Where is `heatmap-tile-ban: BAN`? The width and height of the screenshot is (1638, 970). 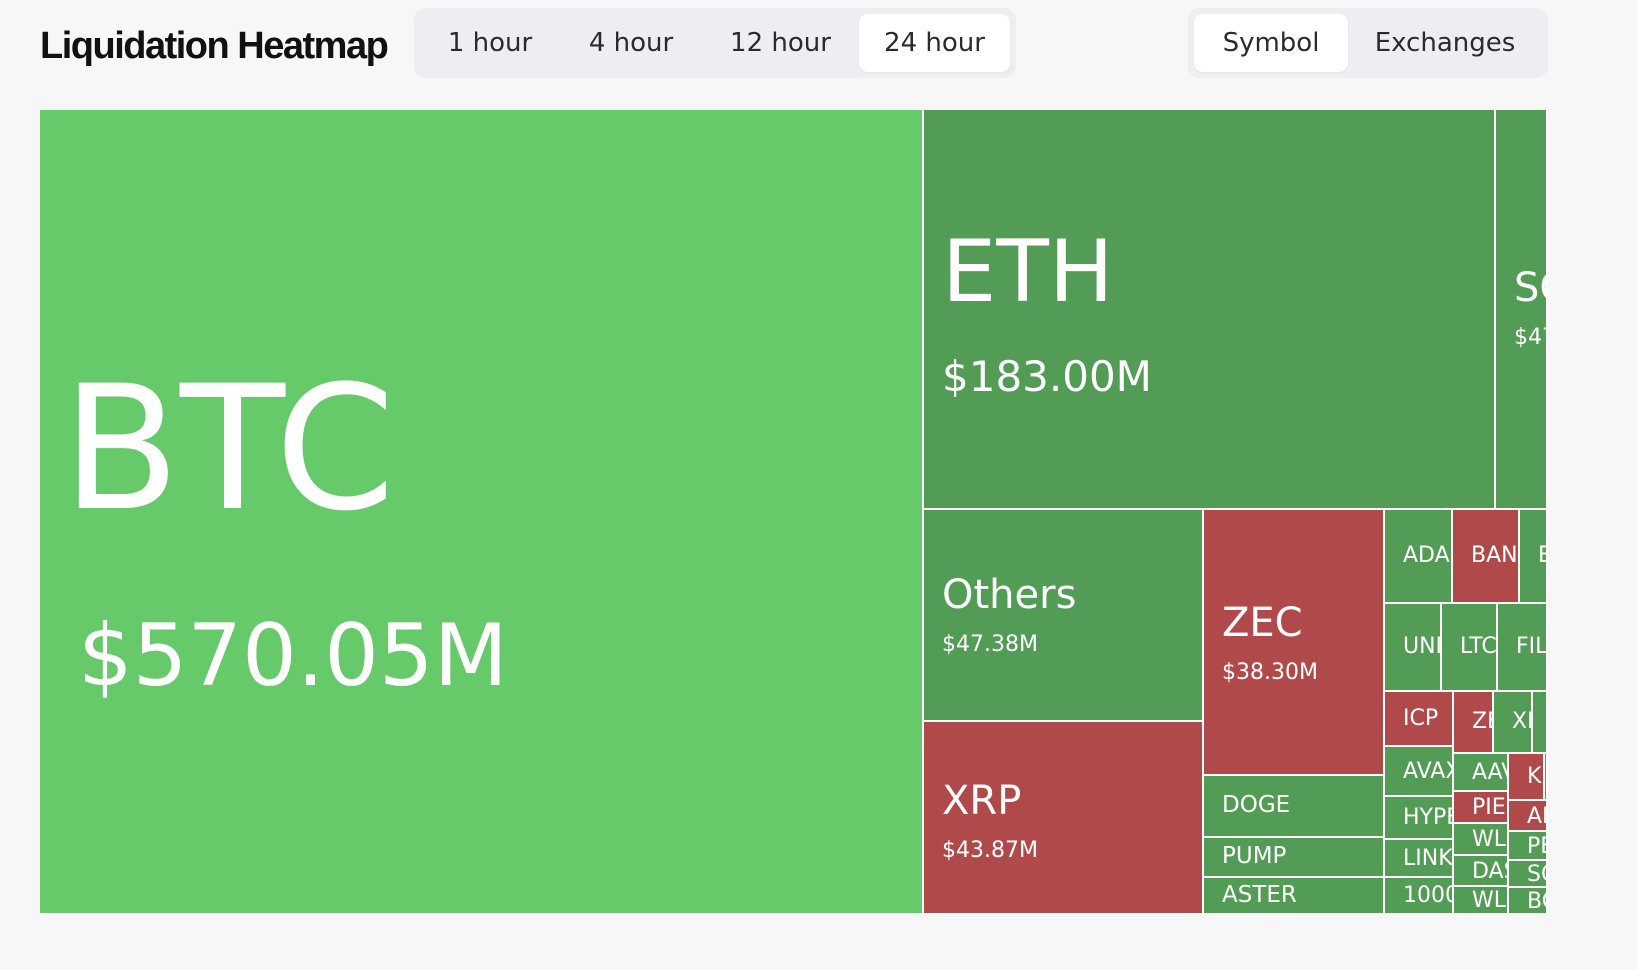
heatmap-tile-ban: BAN is located at coordinates (1486, 557).